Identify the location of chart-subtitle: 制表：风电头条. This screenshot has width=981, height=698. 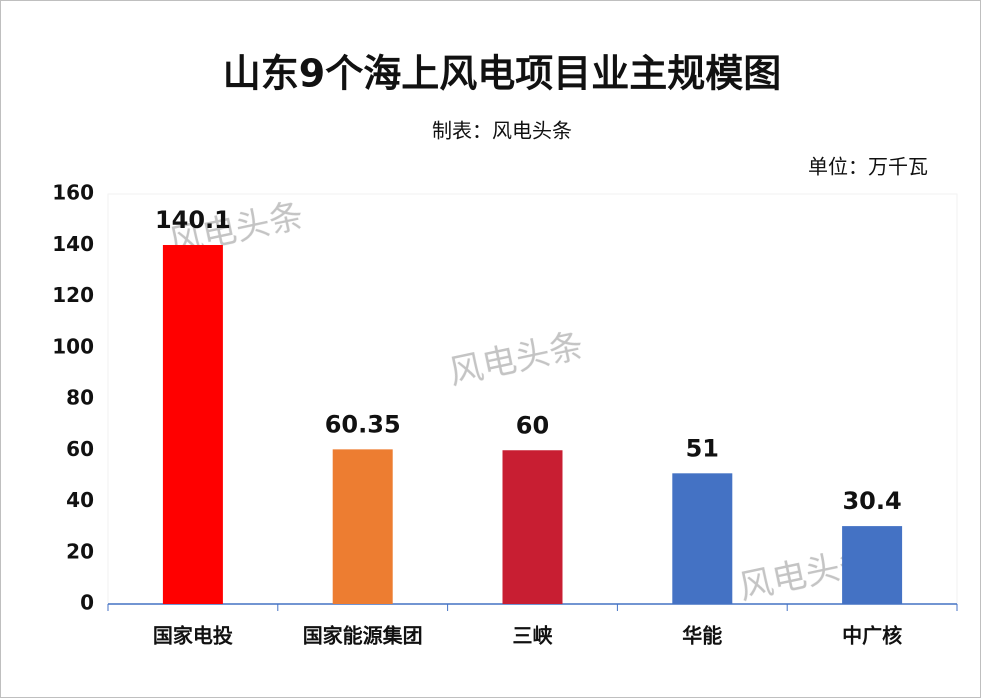
(502, 131).